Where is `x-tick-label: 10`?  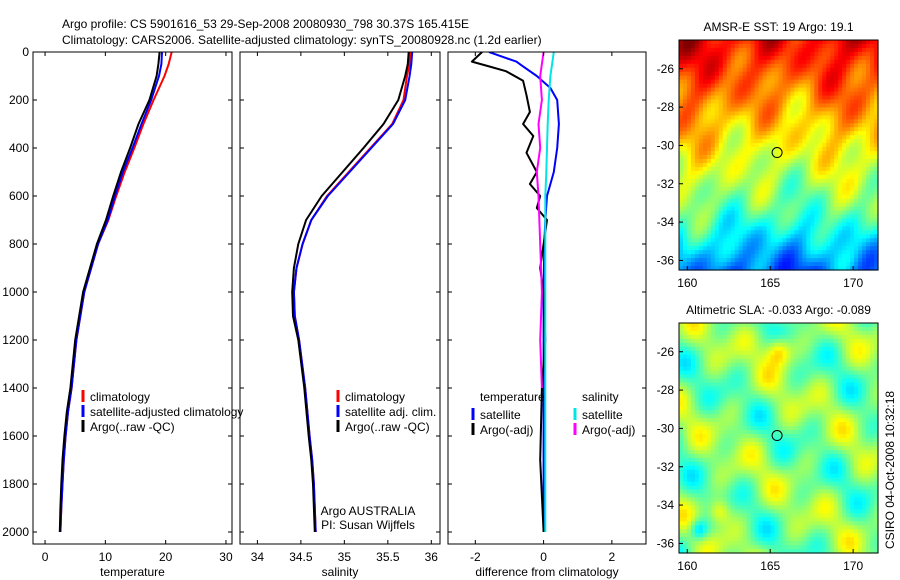 x-tick-label: 10 is located at coordinates (106, 557).